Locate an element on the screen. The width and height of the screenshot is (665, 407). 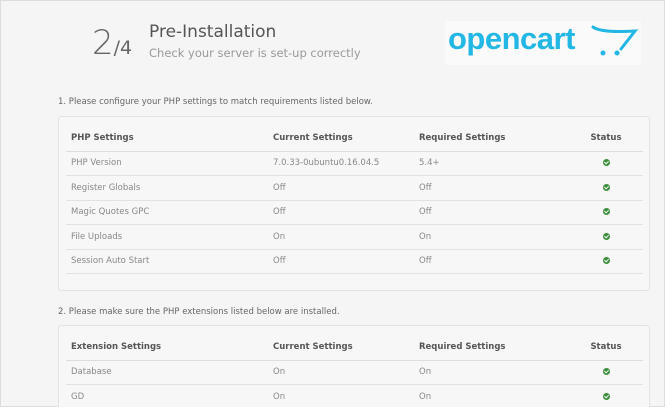
setting-name: GD is located at coordinates (169, 395).